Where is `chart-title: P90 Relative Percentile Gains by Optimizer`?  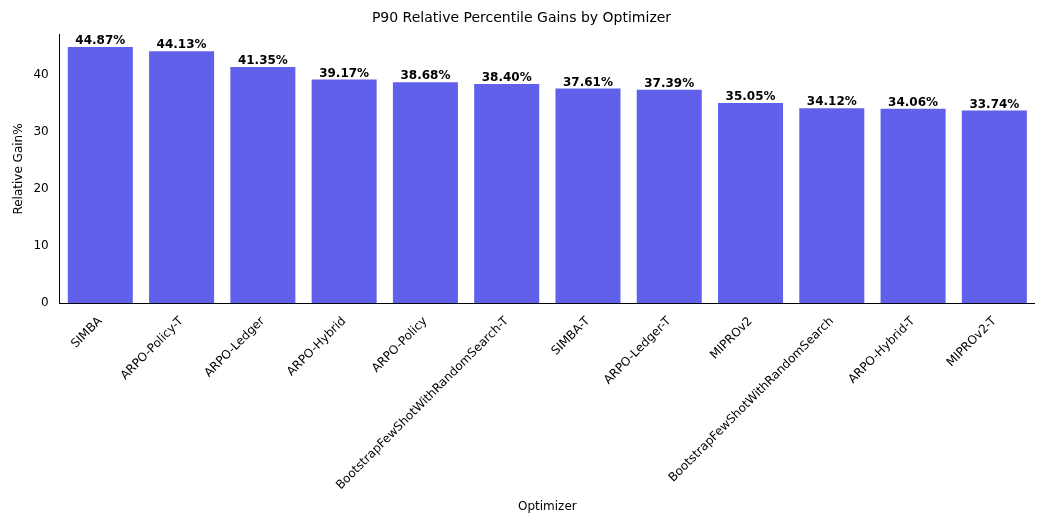
chart-title: P90 Relative Percentile Gains by Optimizer is located at coordinates (521, 17).